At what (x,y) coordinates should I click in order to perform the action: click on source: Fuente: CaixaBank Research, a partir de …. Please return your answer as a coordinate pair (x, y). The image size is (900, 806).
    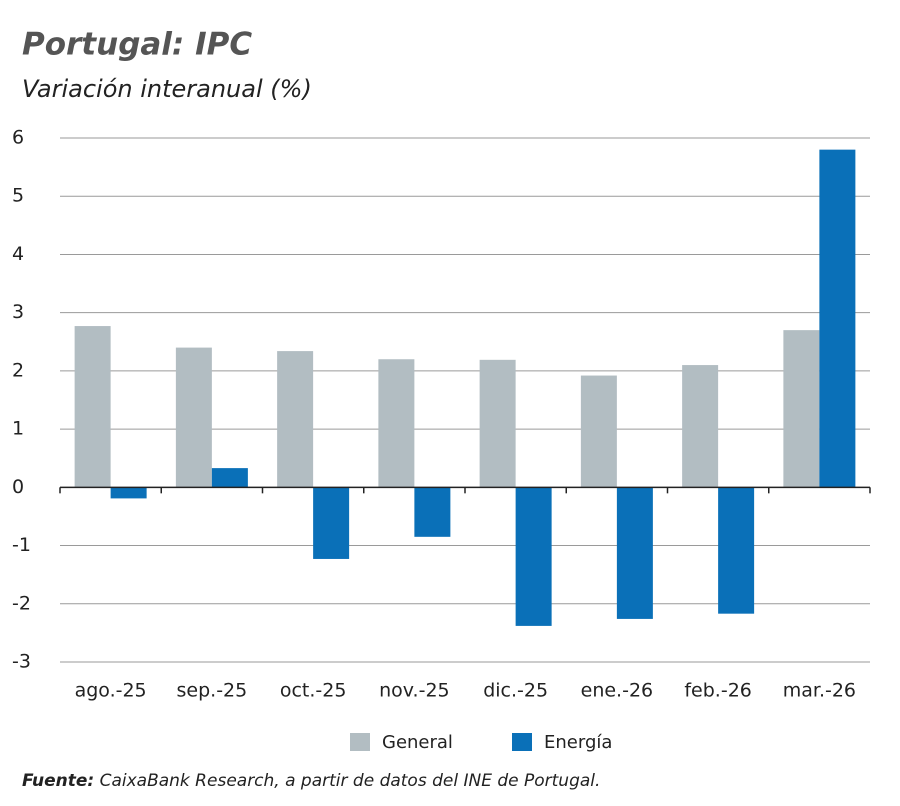
    Looking at the image, I should click on (311, 781).